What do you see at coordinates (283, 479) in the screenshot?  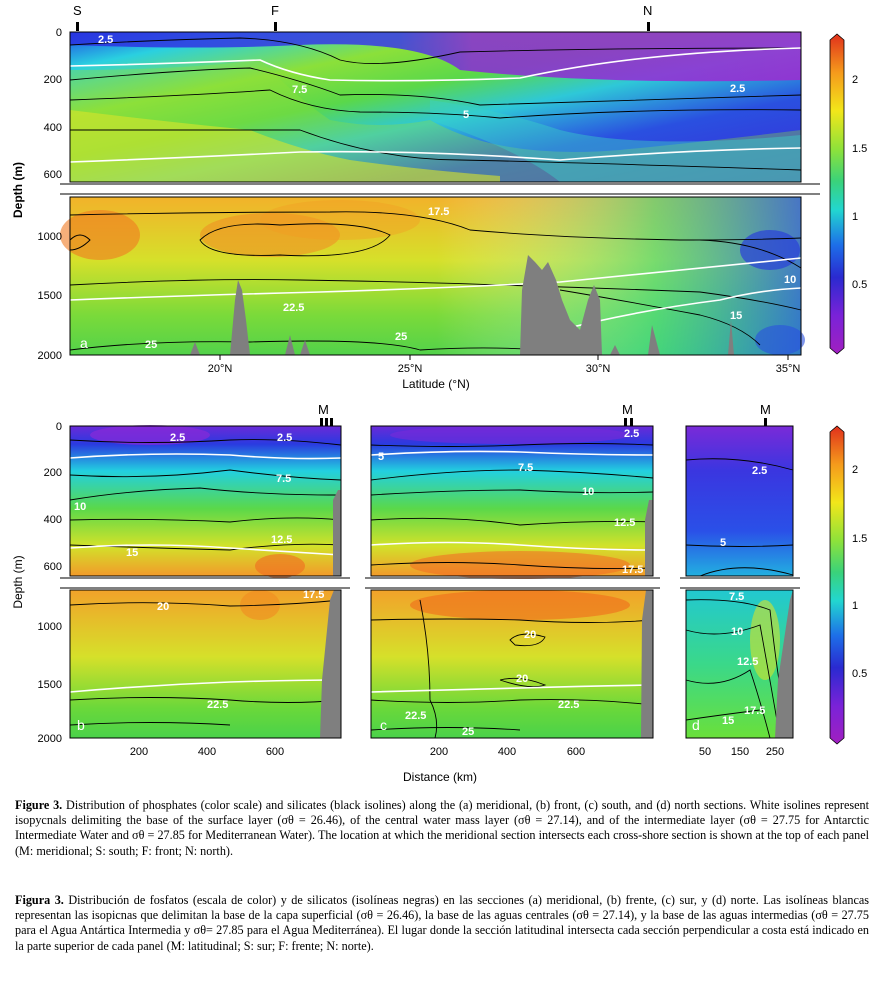 I see `label-b-2: 7.5` at bounding box center [283, 479].